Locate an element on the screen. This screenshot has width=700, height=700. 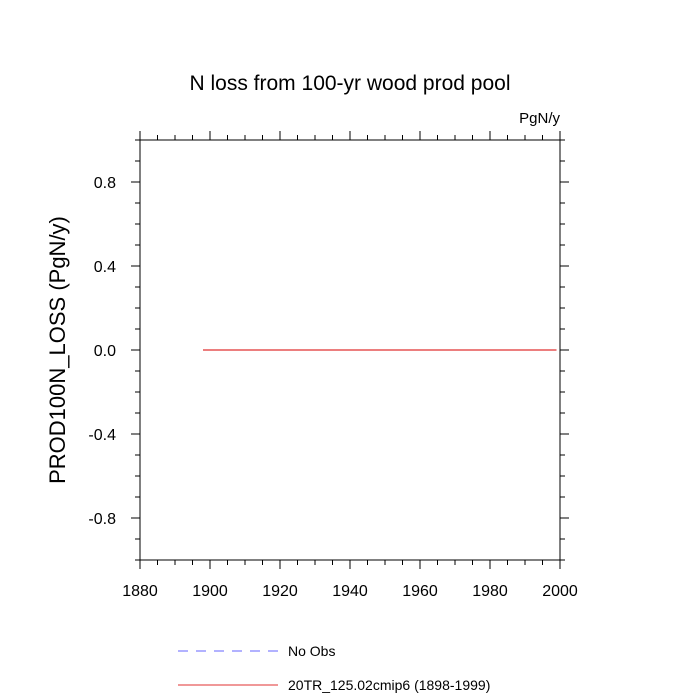
legend-label: 20TR_125.02cmip6 (1898-1999) is located at coordinates (389, 685).